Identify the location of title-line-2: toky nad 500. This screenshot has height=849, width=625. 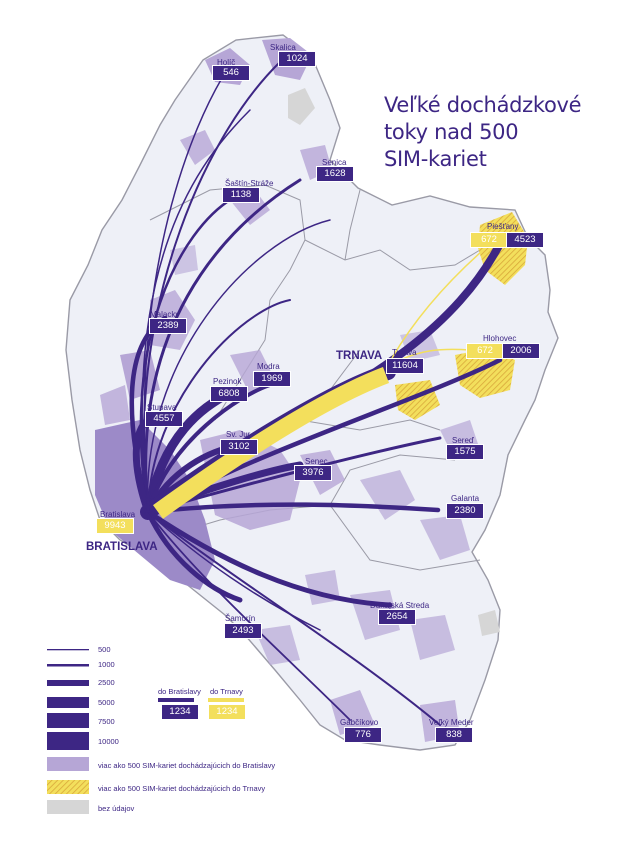
(451, 132).